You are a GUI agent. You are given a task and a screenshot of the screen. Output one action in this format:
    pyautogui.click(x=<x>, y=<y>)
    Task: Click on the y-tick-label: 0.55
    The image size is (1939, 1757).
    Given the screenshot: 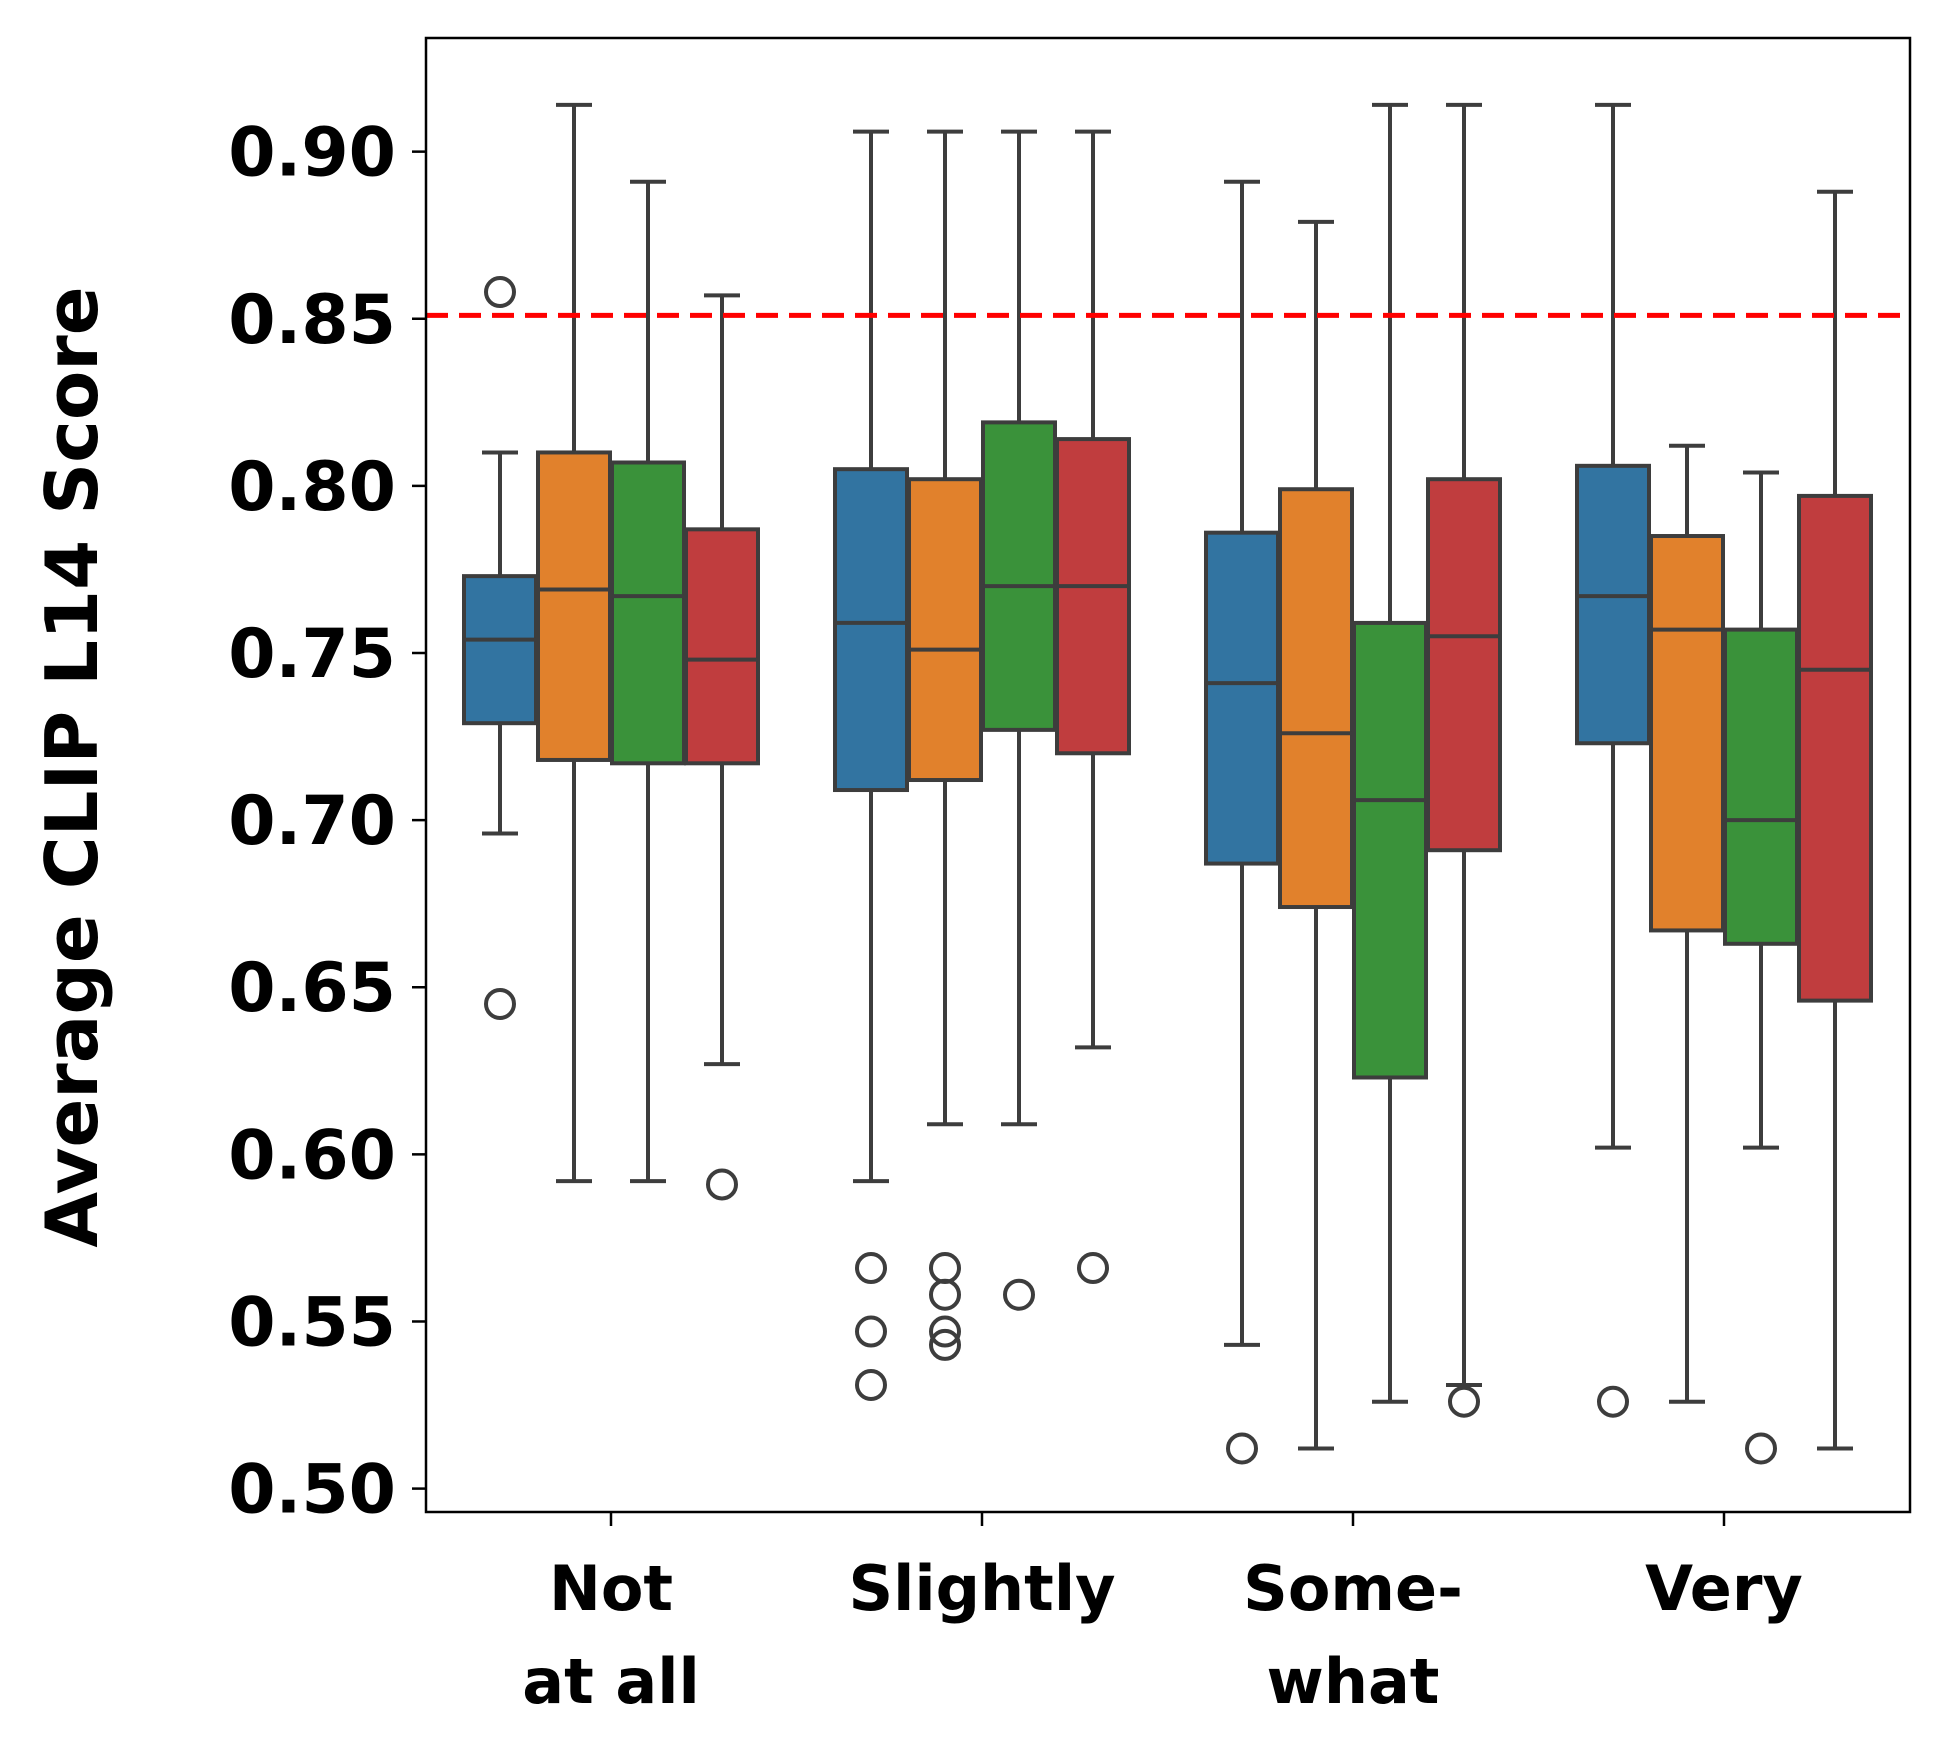 What is the action you would take?
    pyautogui.click(x=312, y=1322)
    